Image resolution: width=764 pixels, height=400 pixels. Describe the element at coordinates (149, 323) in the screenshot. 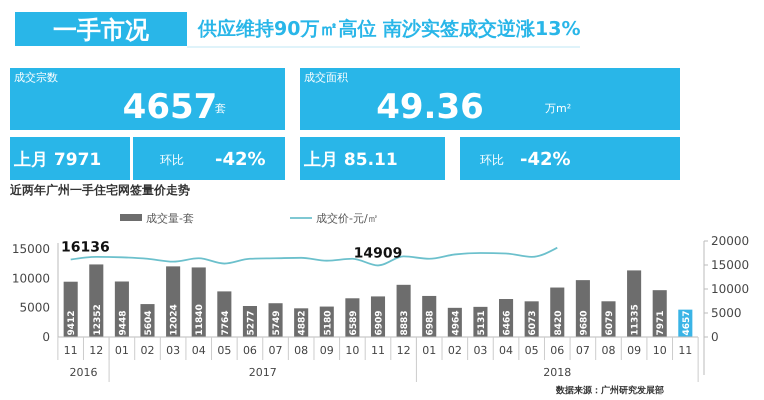

I see `data-label: 5604` at that location.